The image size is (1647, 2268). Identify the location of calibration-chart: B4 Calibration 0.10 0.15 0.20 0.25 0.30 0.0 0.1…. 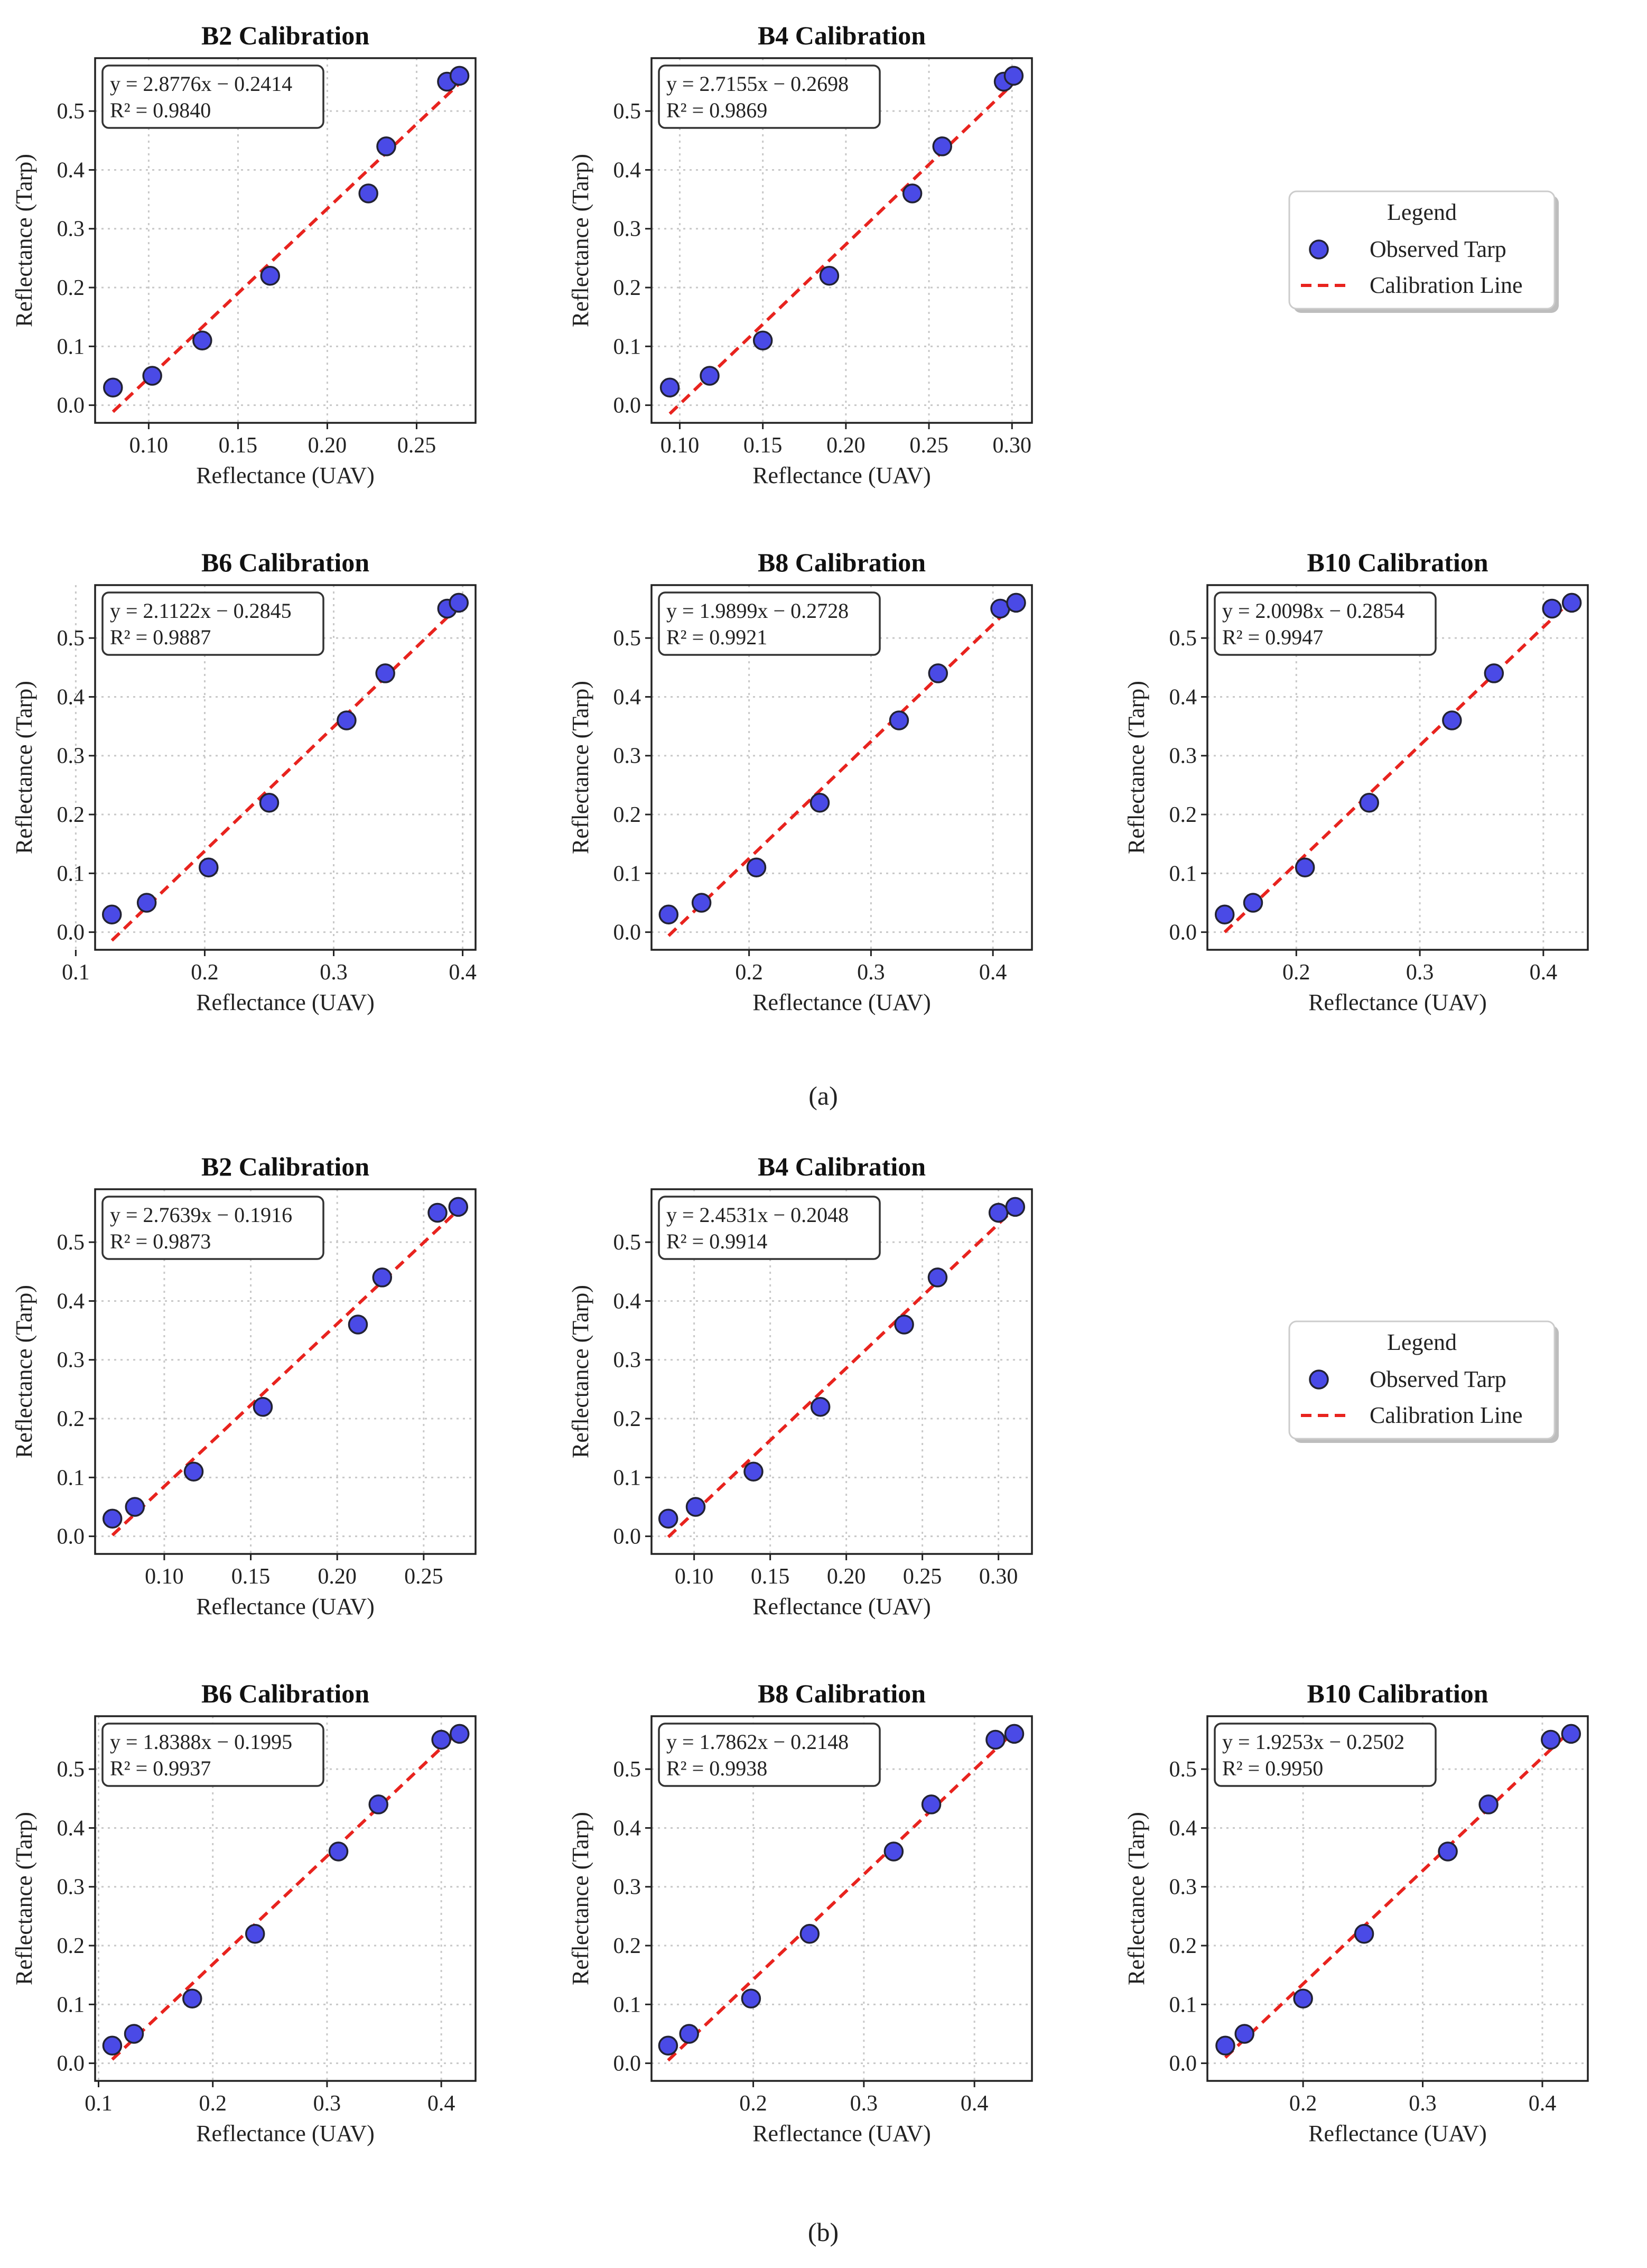
(800, 254).